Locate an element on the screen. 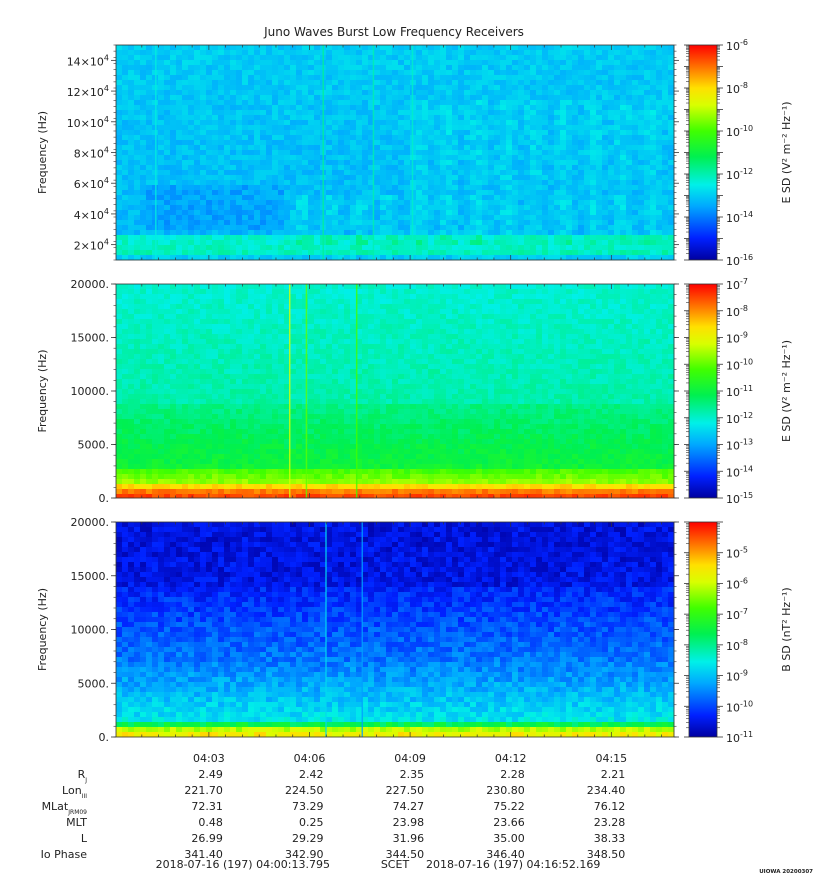  y-tick-label: 4×104 is located at coordinates (91, 214).